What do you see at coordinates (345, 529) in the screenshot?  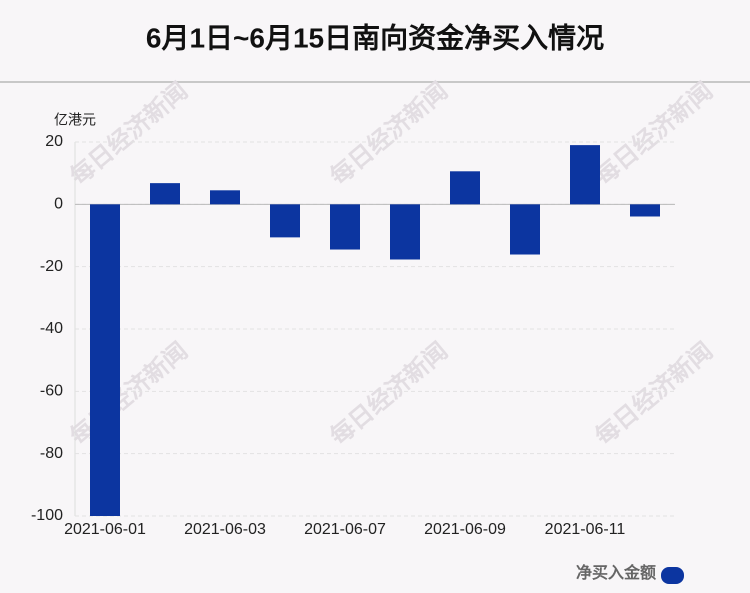 I see `x-tick-label: 2021-06-07` at bounding box center [345, 529].